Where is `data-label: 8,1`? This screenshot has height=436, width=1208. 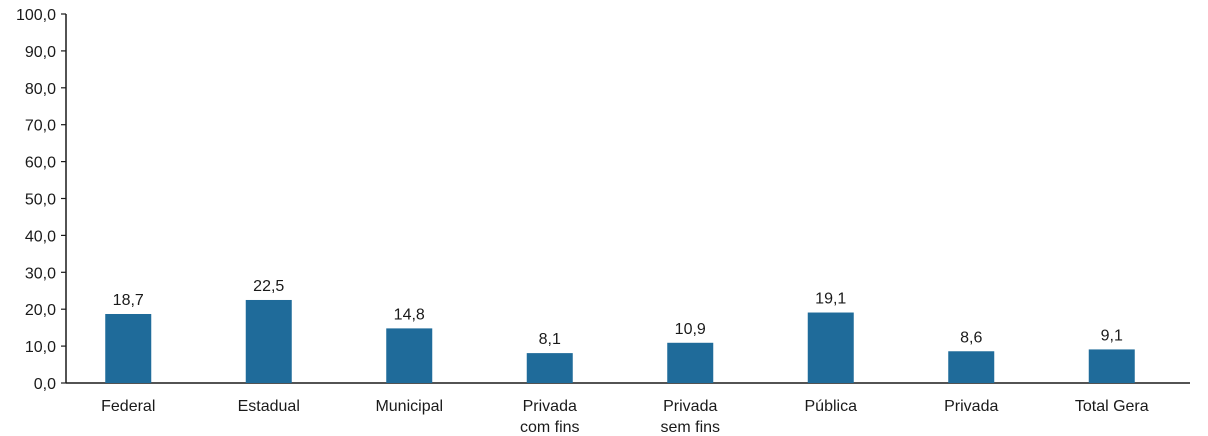 data-label: 8,1 is located at coordinates (550, 339).